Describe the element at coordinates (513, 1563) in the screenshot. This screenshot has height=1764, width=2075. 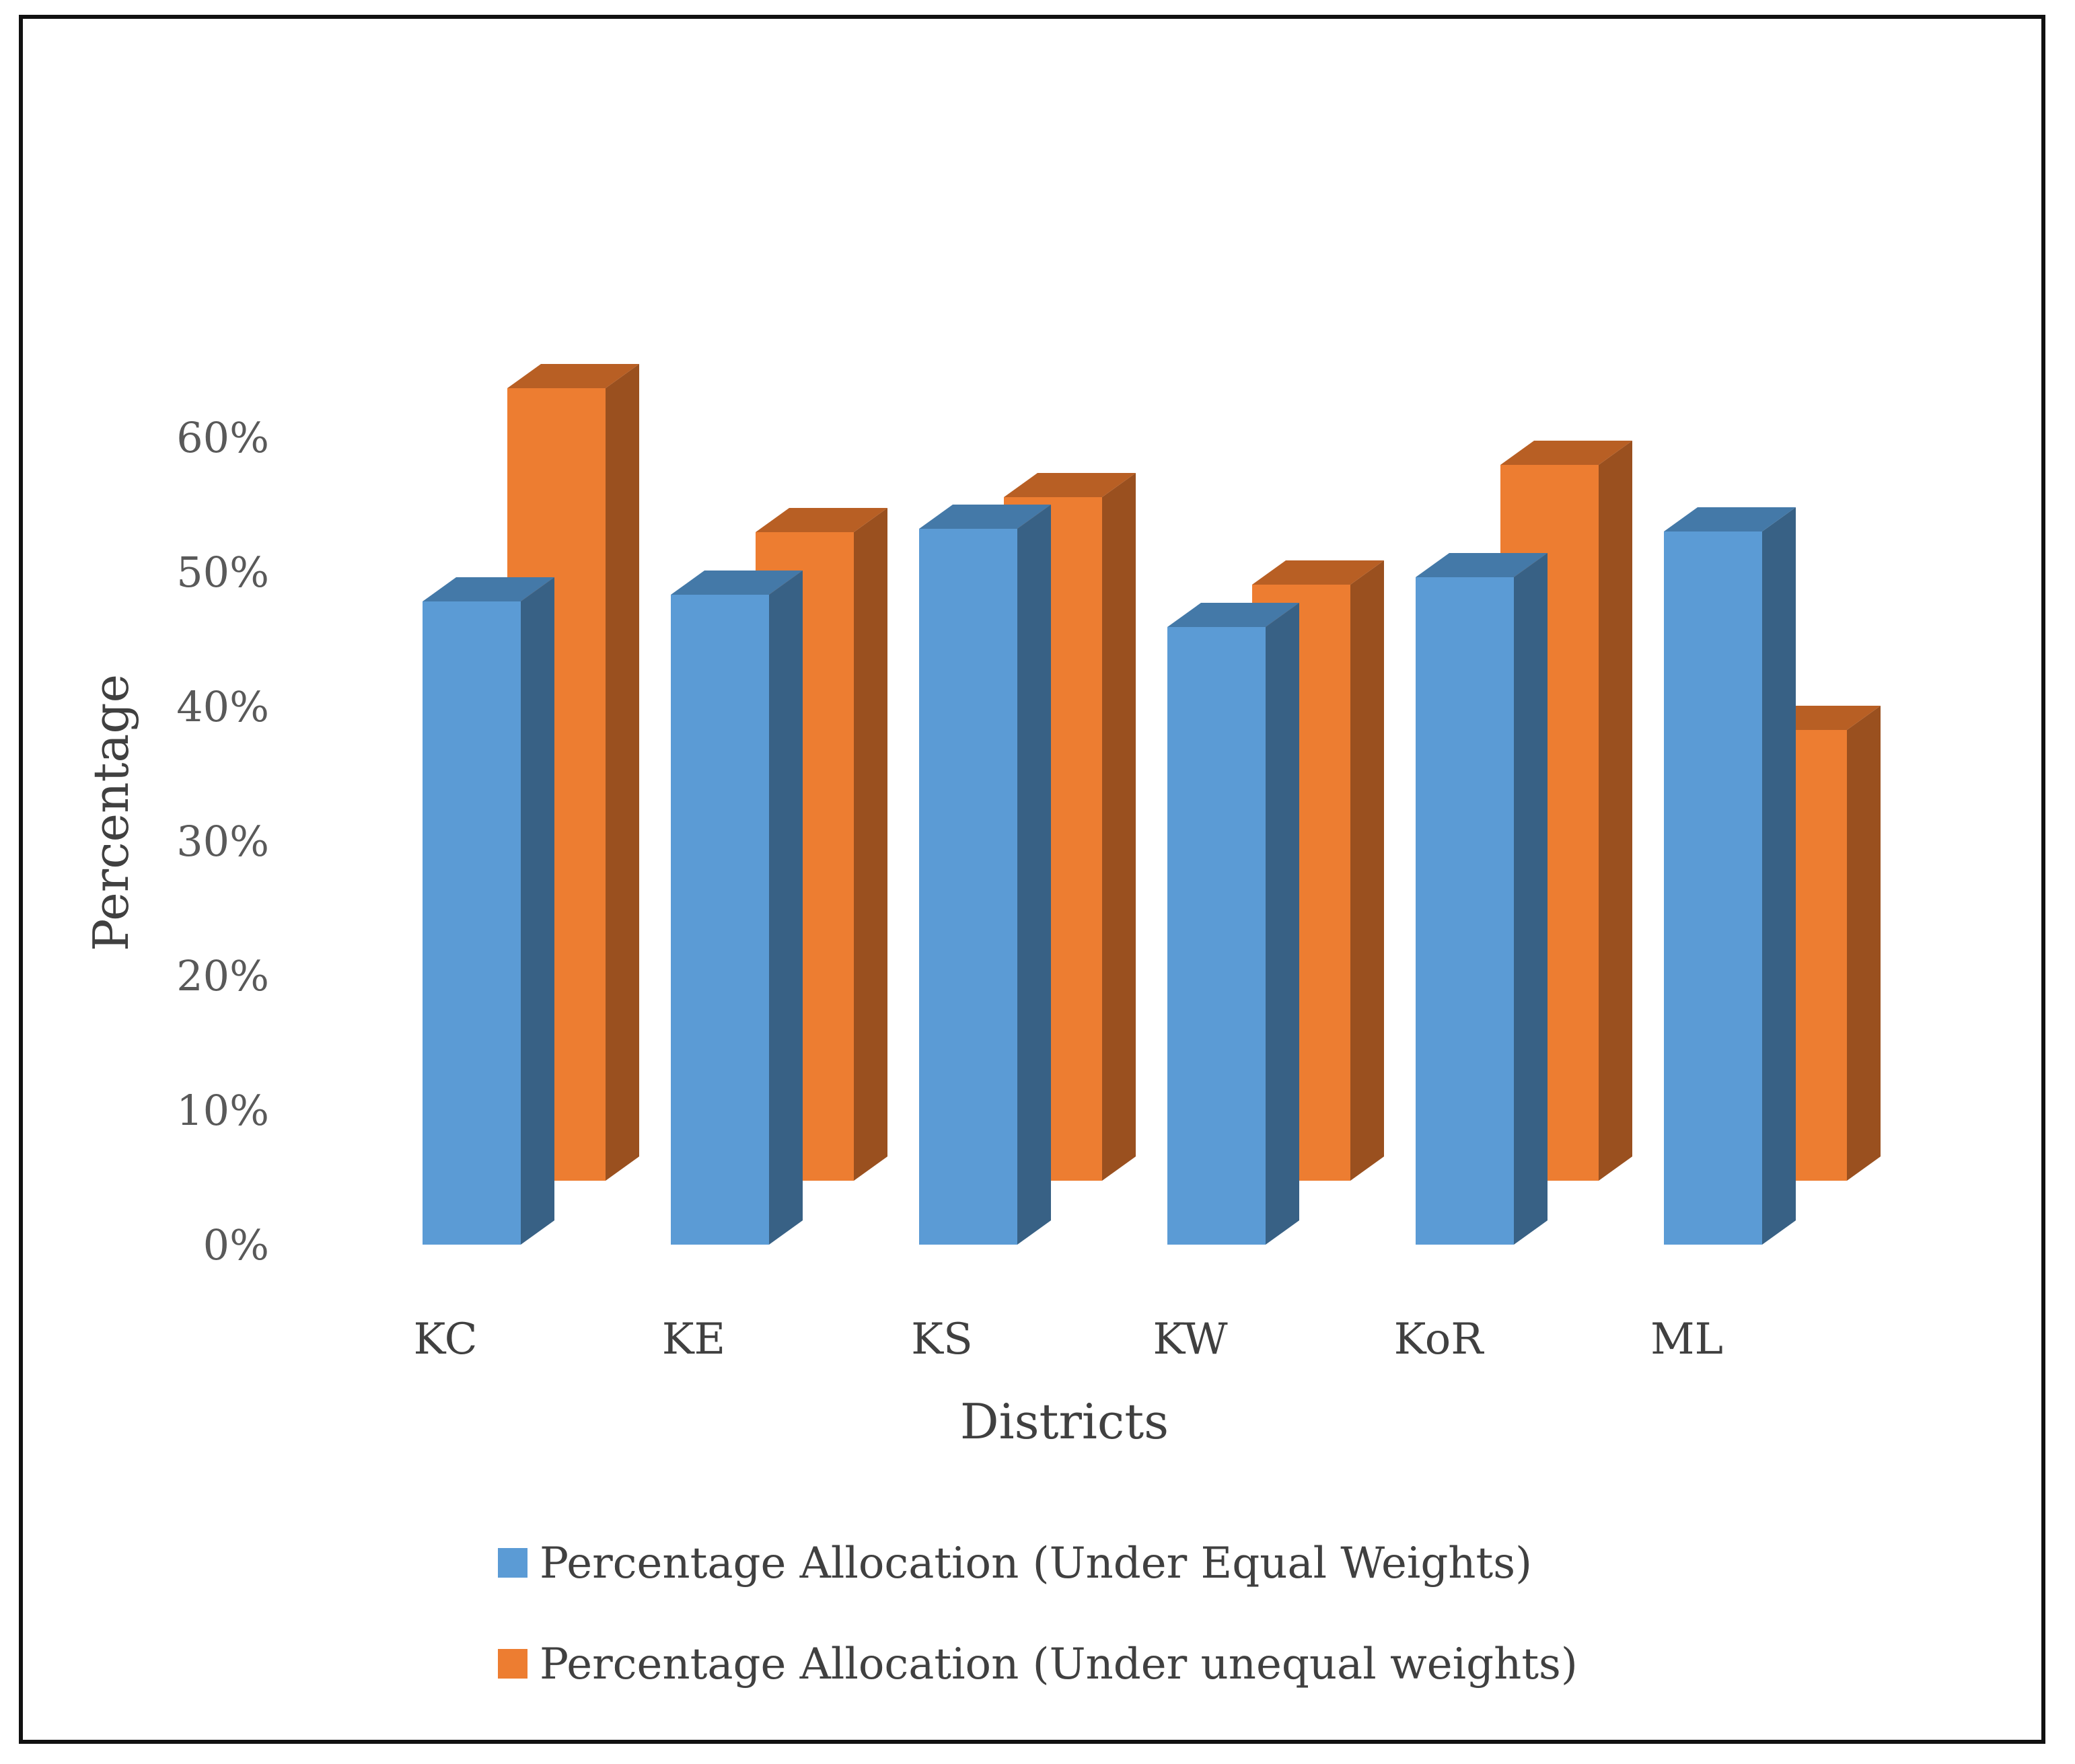
I see `legend-swatch-equal-weights` at that location.